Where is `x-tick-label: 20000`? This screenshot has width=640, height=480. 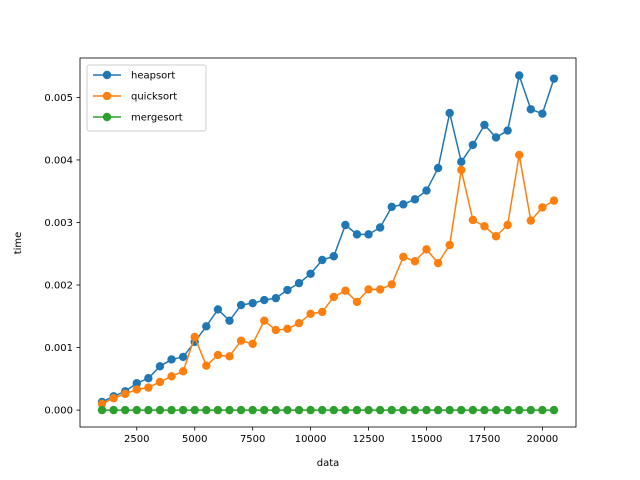 x-tick-label: 20000 is located at coordinates (542, 439).